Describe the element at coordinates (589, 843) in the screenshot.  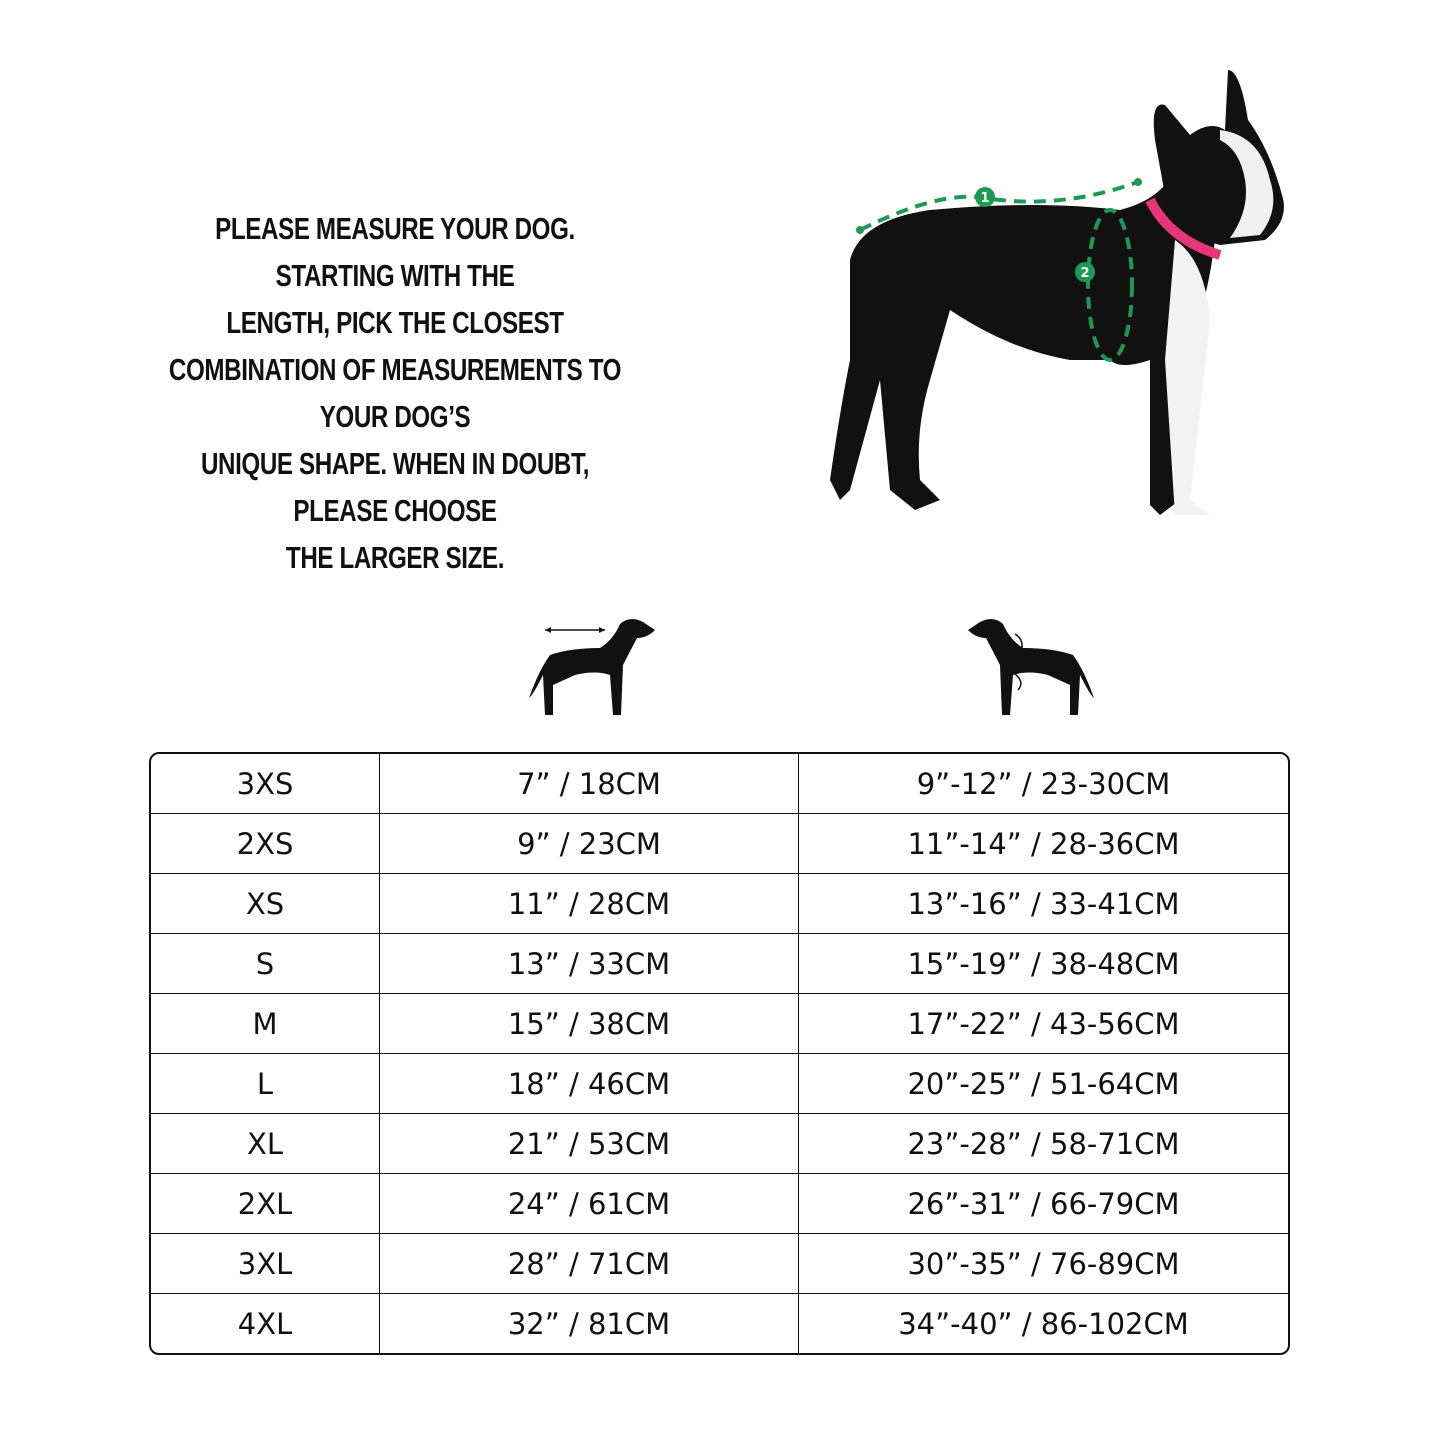
I see `length-cell: 9” / 23CM` at that location.